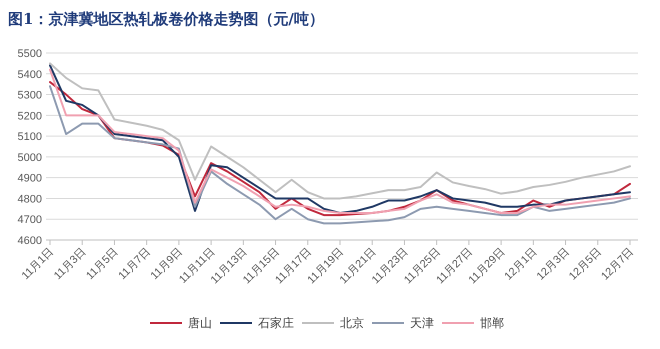 The height and width of the screenshot is (349, 660). What do you see at coordinates (352, 323) in the screenshot?
I see `legend-label: 北京` at bounding box center [352, 323].